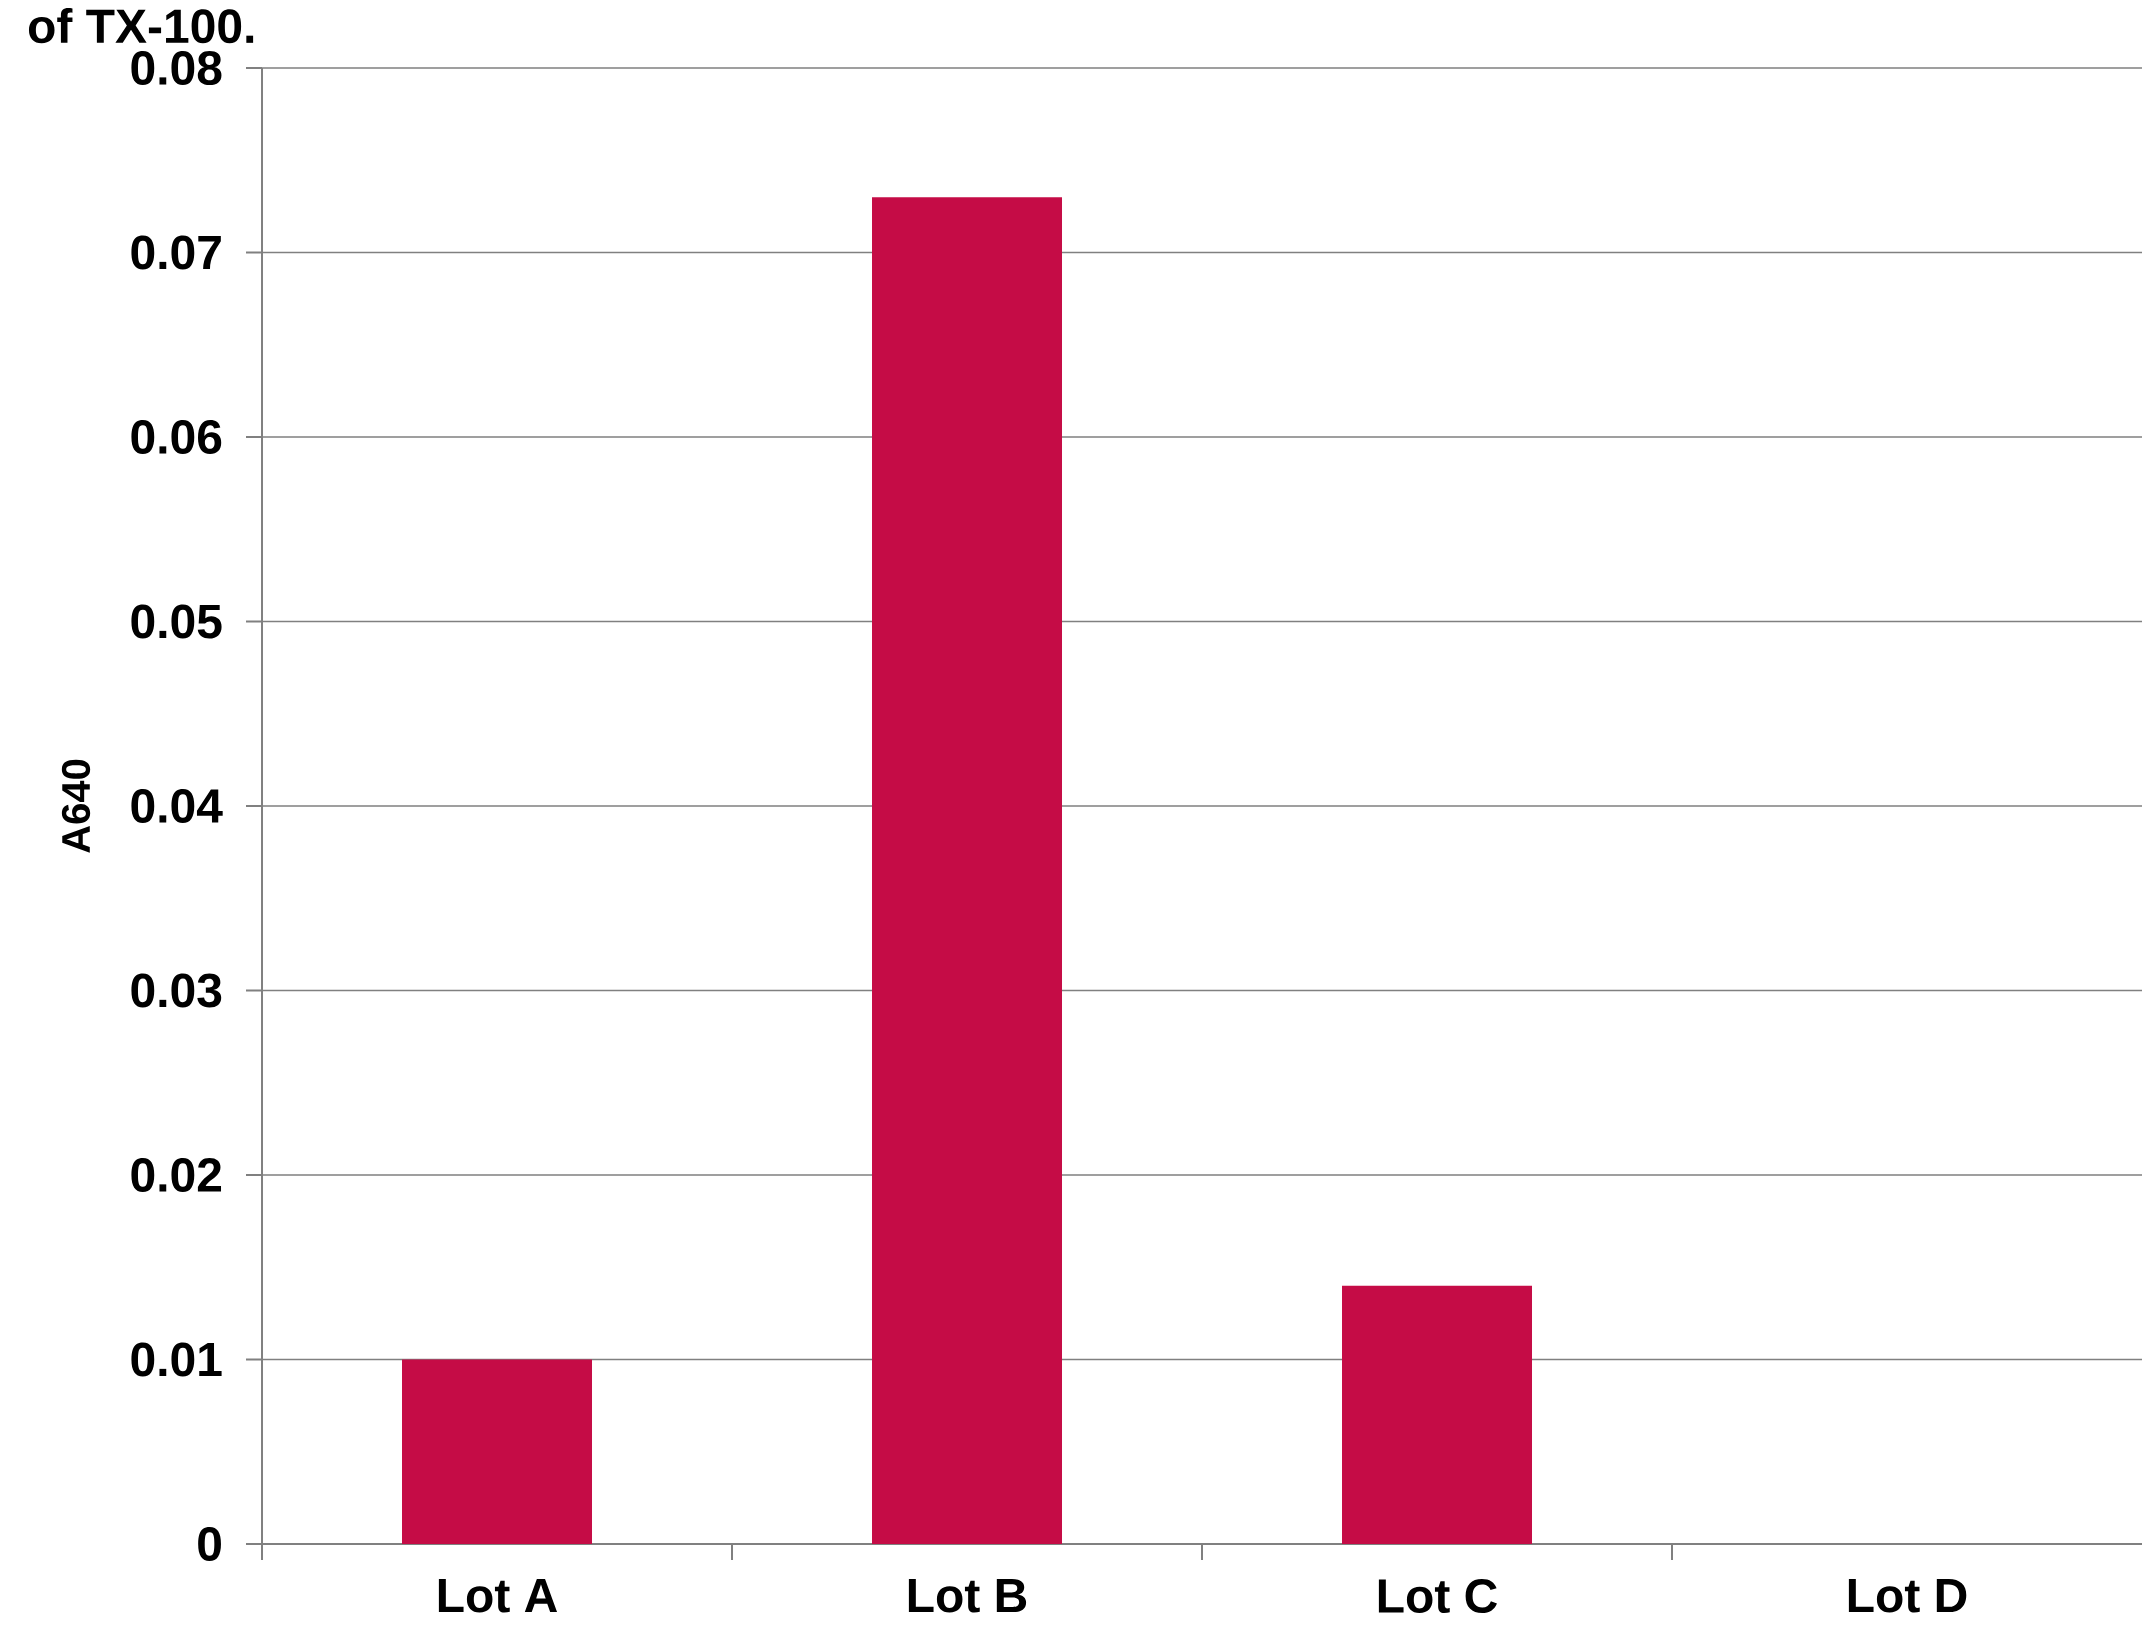 The height and width of the screenshot is (1633, 2142). What do you see at coordinates (176, 68) in the screenshot?
I see `y-tick-label: 0.08` at bounding box center [176, 68].